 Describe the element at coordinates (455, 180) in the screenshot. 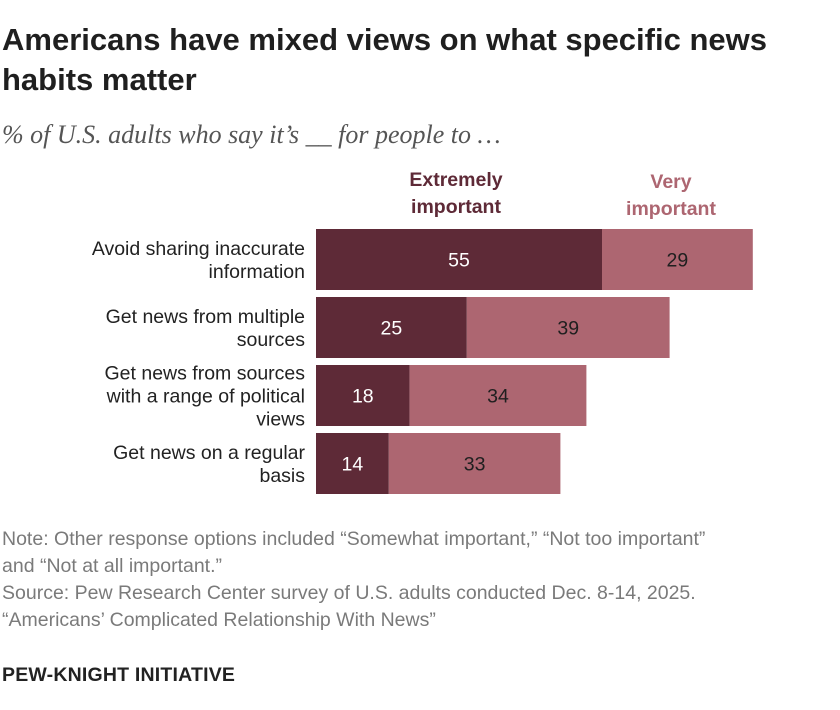

I see `legend-label: Extremely` at that location.